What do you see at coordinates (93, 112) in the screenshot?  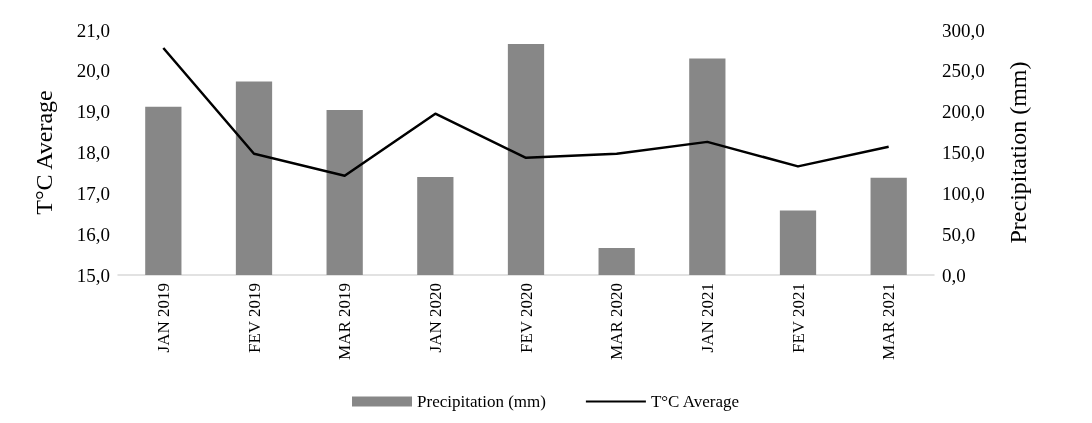 I see `y-tick-label: 19,0` at bounding box center [93, 112].